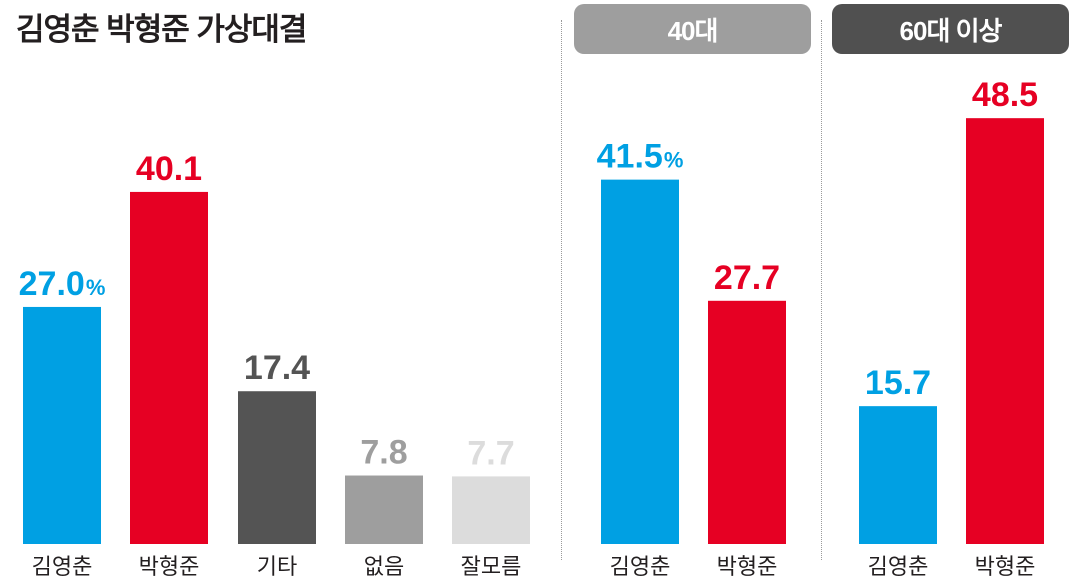 This screenshot has height=579, width=1080. What do you see at coordinates (62, 284) in the screenshot?
I see `value-label-total-1: 27.0%` at bounding box center [62, 284].